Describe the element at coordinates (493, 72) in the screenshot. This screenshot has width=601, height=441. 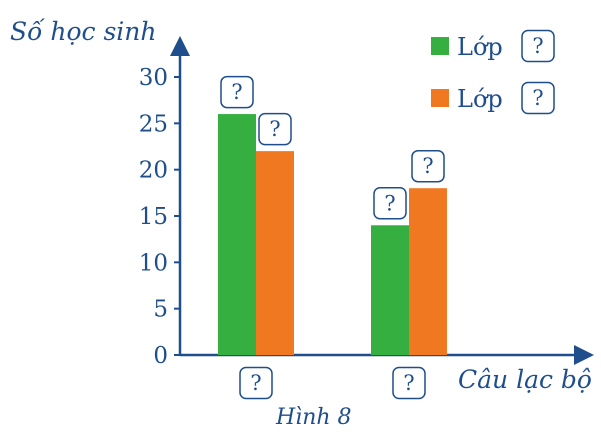
I see `legend: Lớp ?Lớp?` at that location.